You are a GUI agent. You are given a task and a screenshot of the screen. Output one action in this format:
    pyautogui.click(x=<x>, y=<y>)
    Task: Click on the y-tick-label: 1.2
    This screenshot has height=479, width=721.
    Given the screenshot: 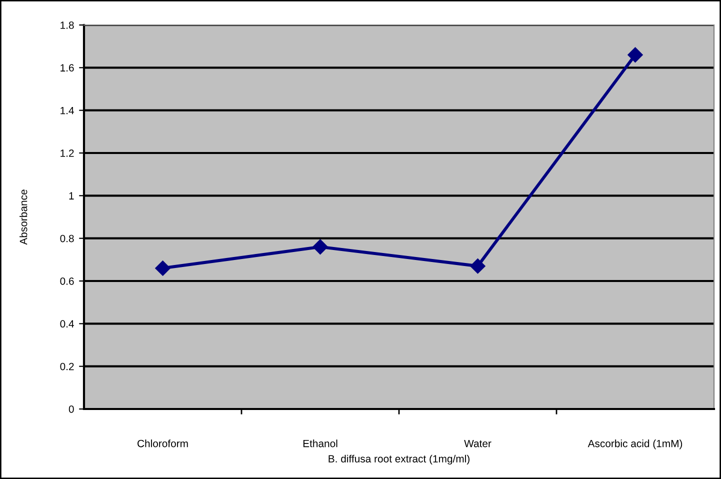 What is the action you would take?
    pyautogui.click(x=67, y=153)
    